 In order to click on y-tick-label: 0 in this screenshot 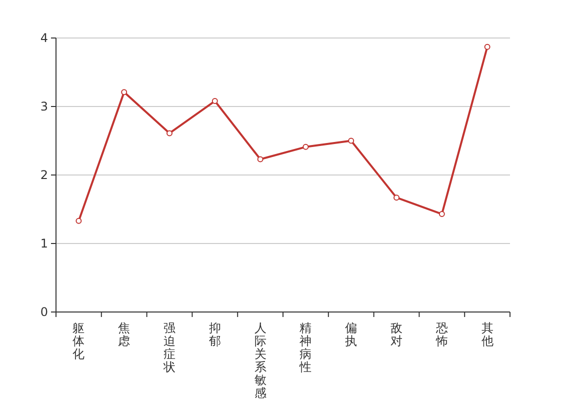, I will do `click(44, 312)`.